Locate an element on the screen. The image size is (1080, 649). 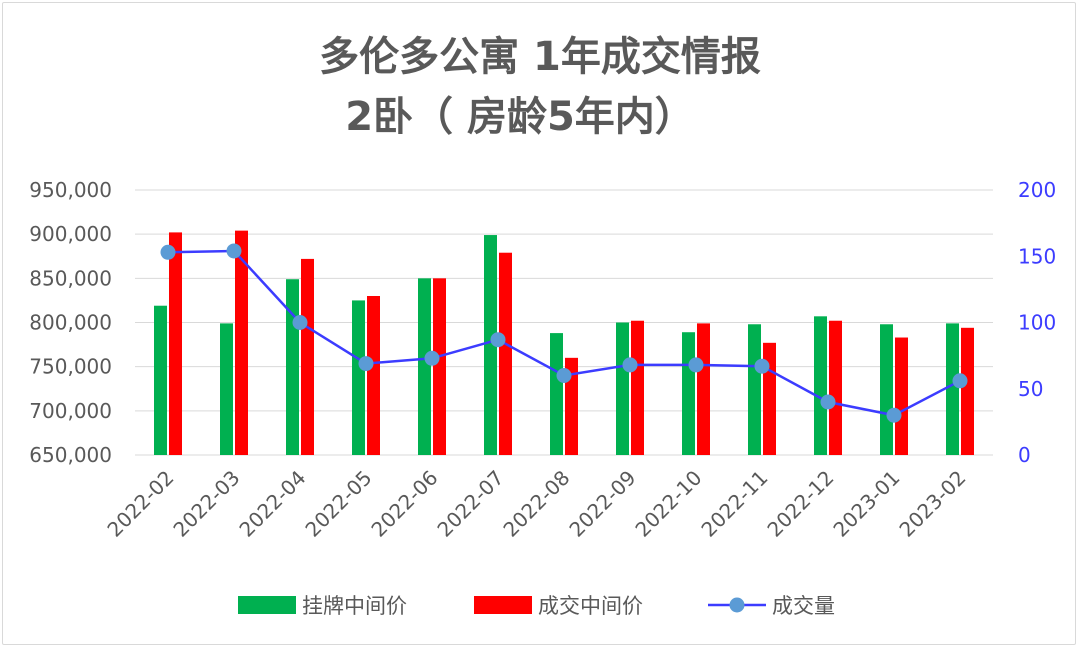
y-right-tick-label: 100 is located at coordinates (1037, 323).